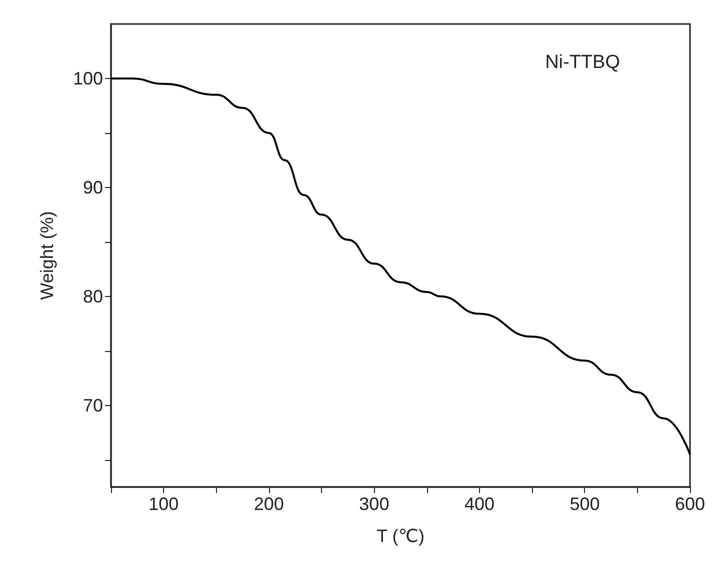  I want to click on y-tick-label: 100, so click(87, 78).